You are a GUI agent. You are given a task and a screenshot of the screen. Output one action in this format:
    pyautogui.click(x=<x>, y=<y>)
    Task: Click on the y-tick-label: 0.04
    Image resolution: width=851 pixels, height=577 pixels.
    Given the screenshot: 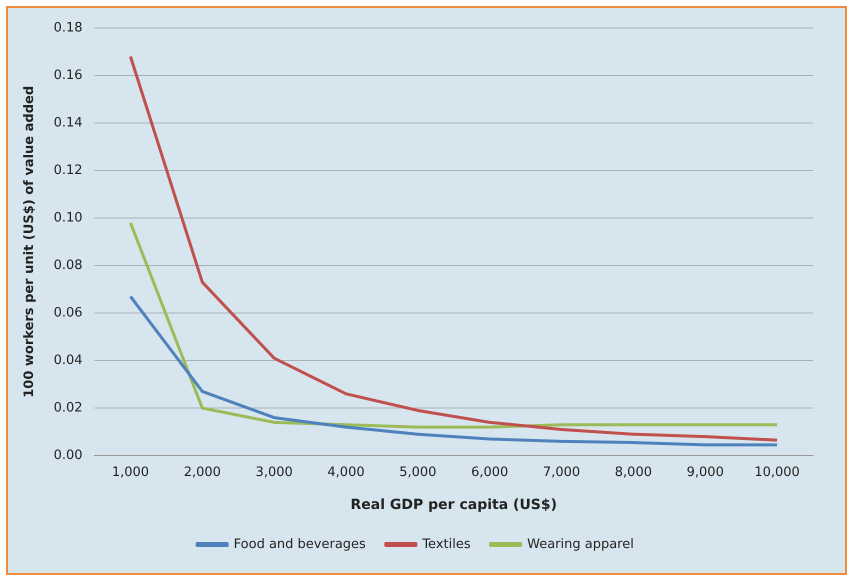 What is the action you would take?
    pyautogui.click(x=68, y=360)
    